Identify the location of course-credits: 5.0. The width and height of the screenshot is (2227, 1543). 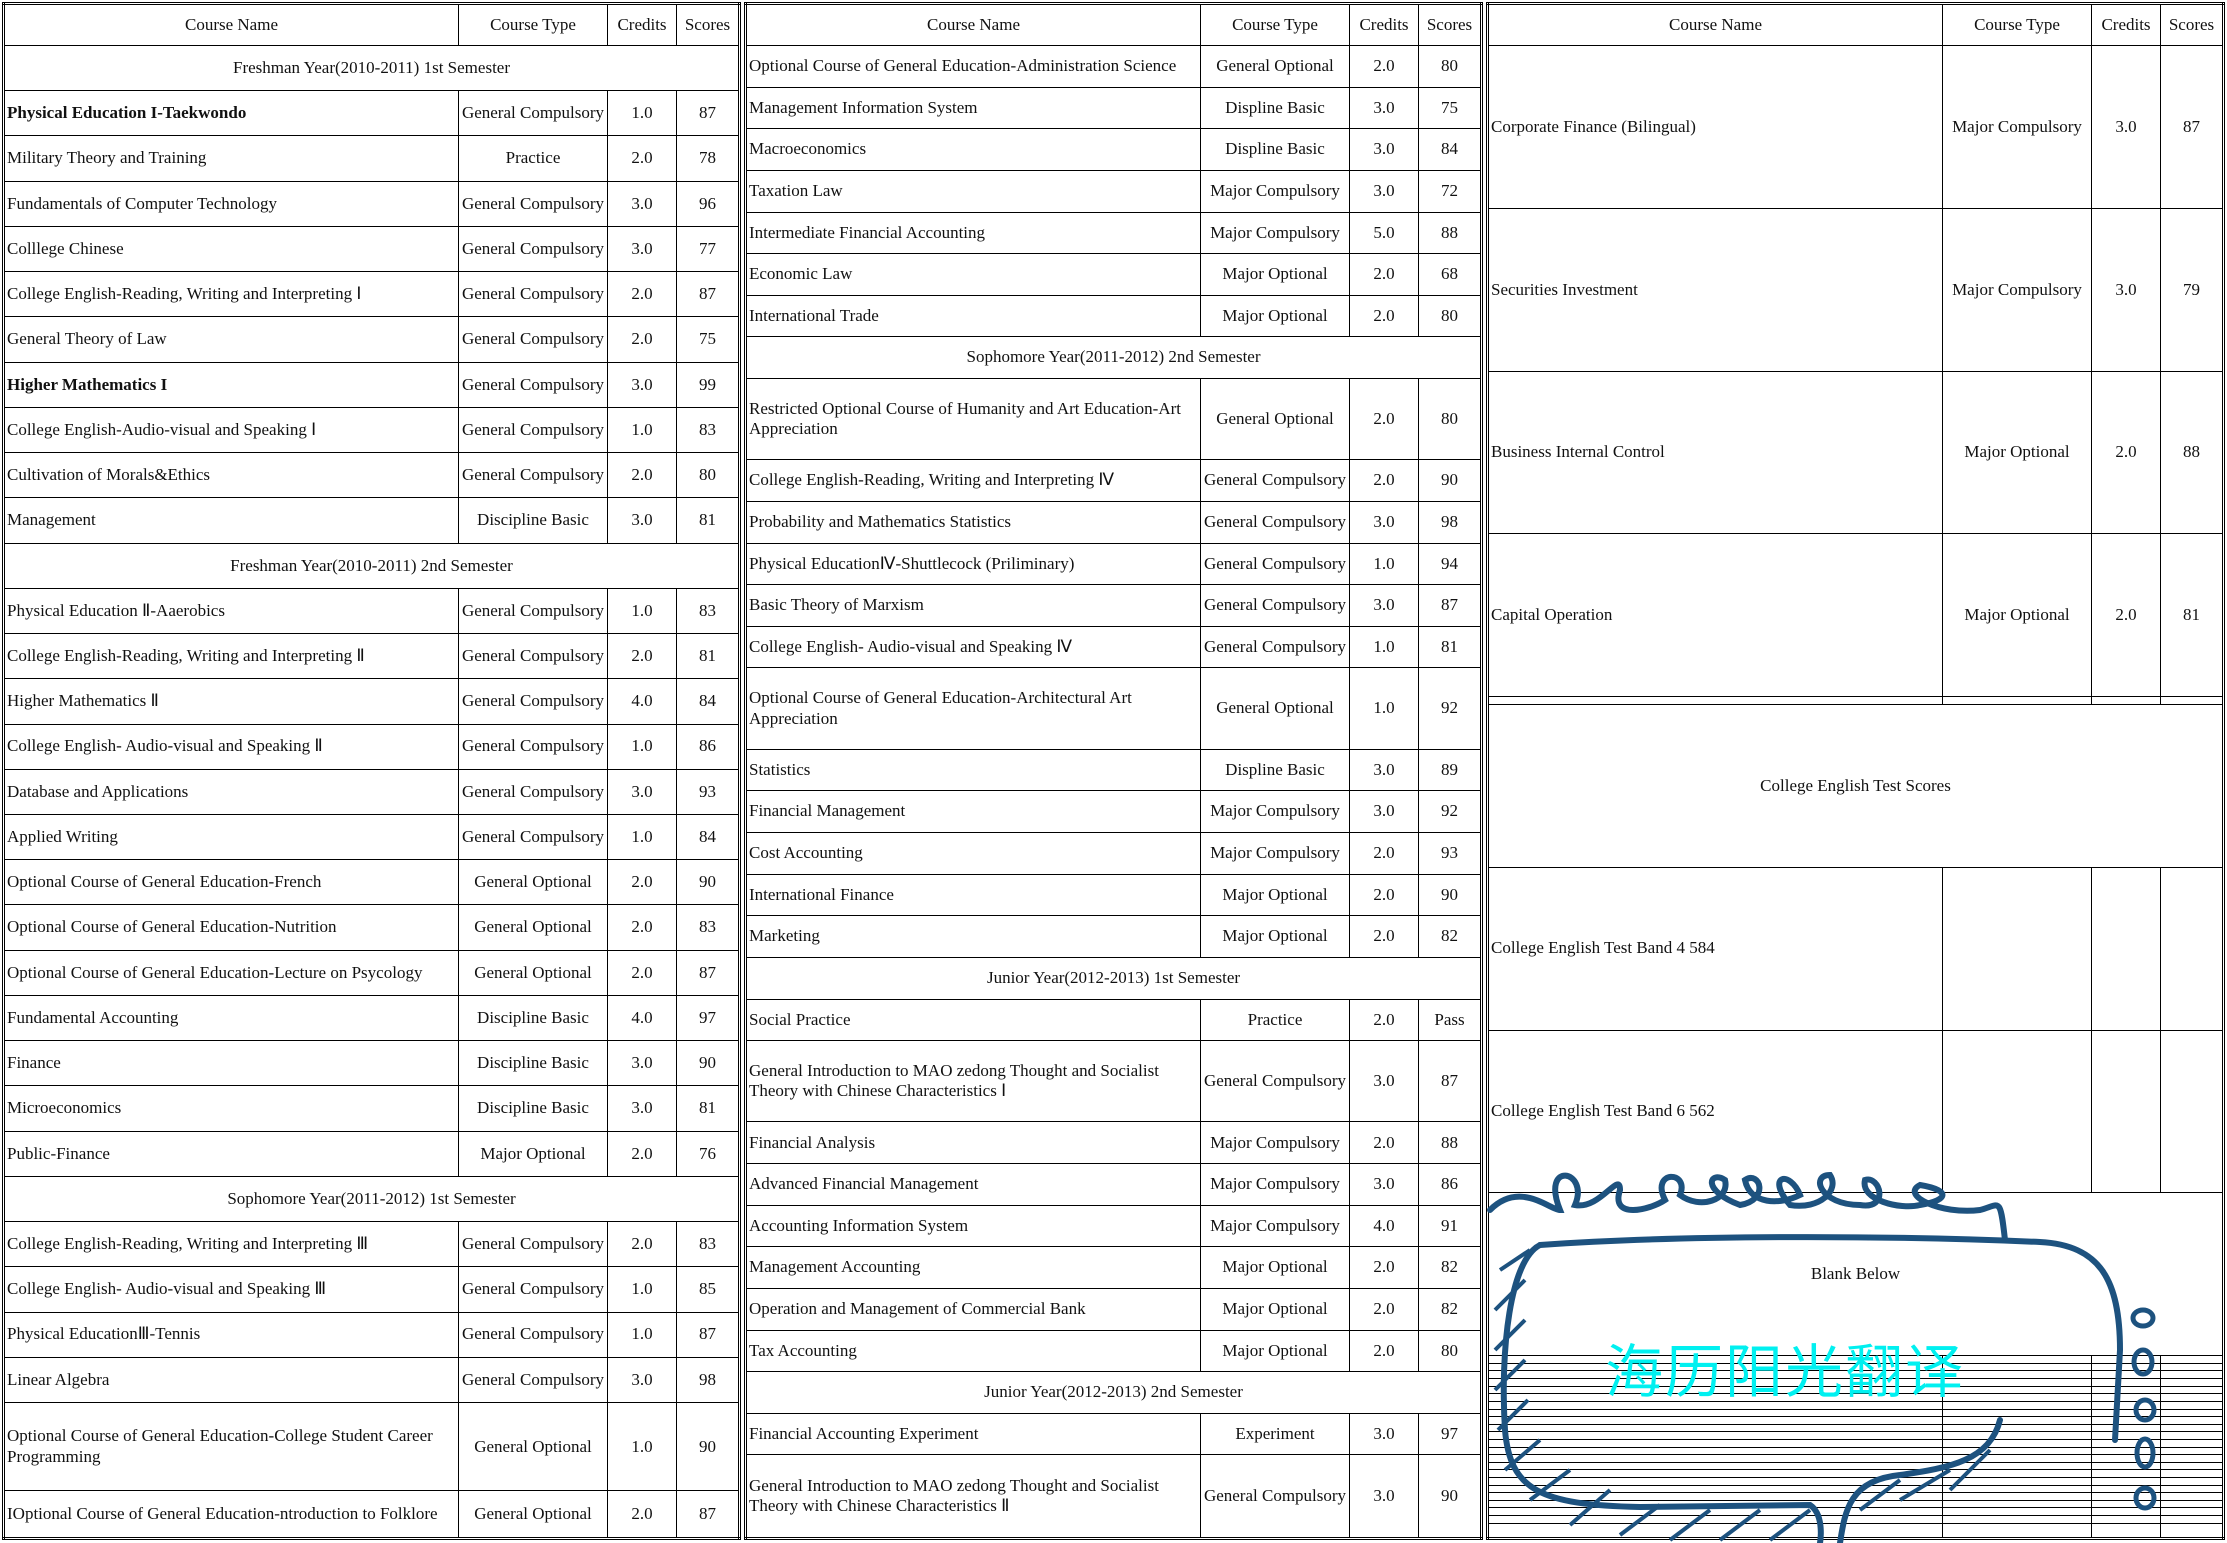
(1384, 233).